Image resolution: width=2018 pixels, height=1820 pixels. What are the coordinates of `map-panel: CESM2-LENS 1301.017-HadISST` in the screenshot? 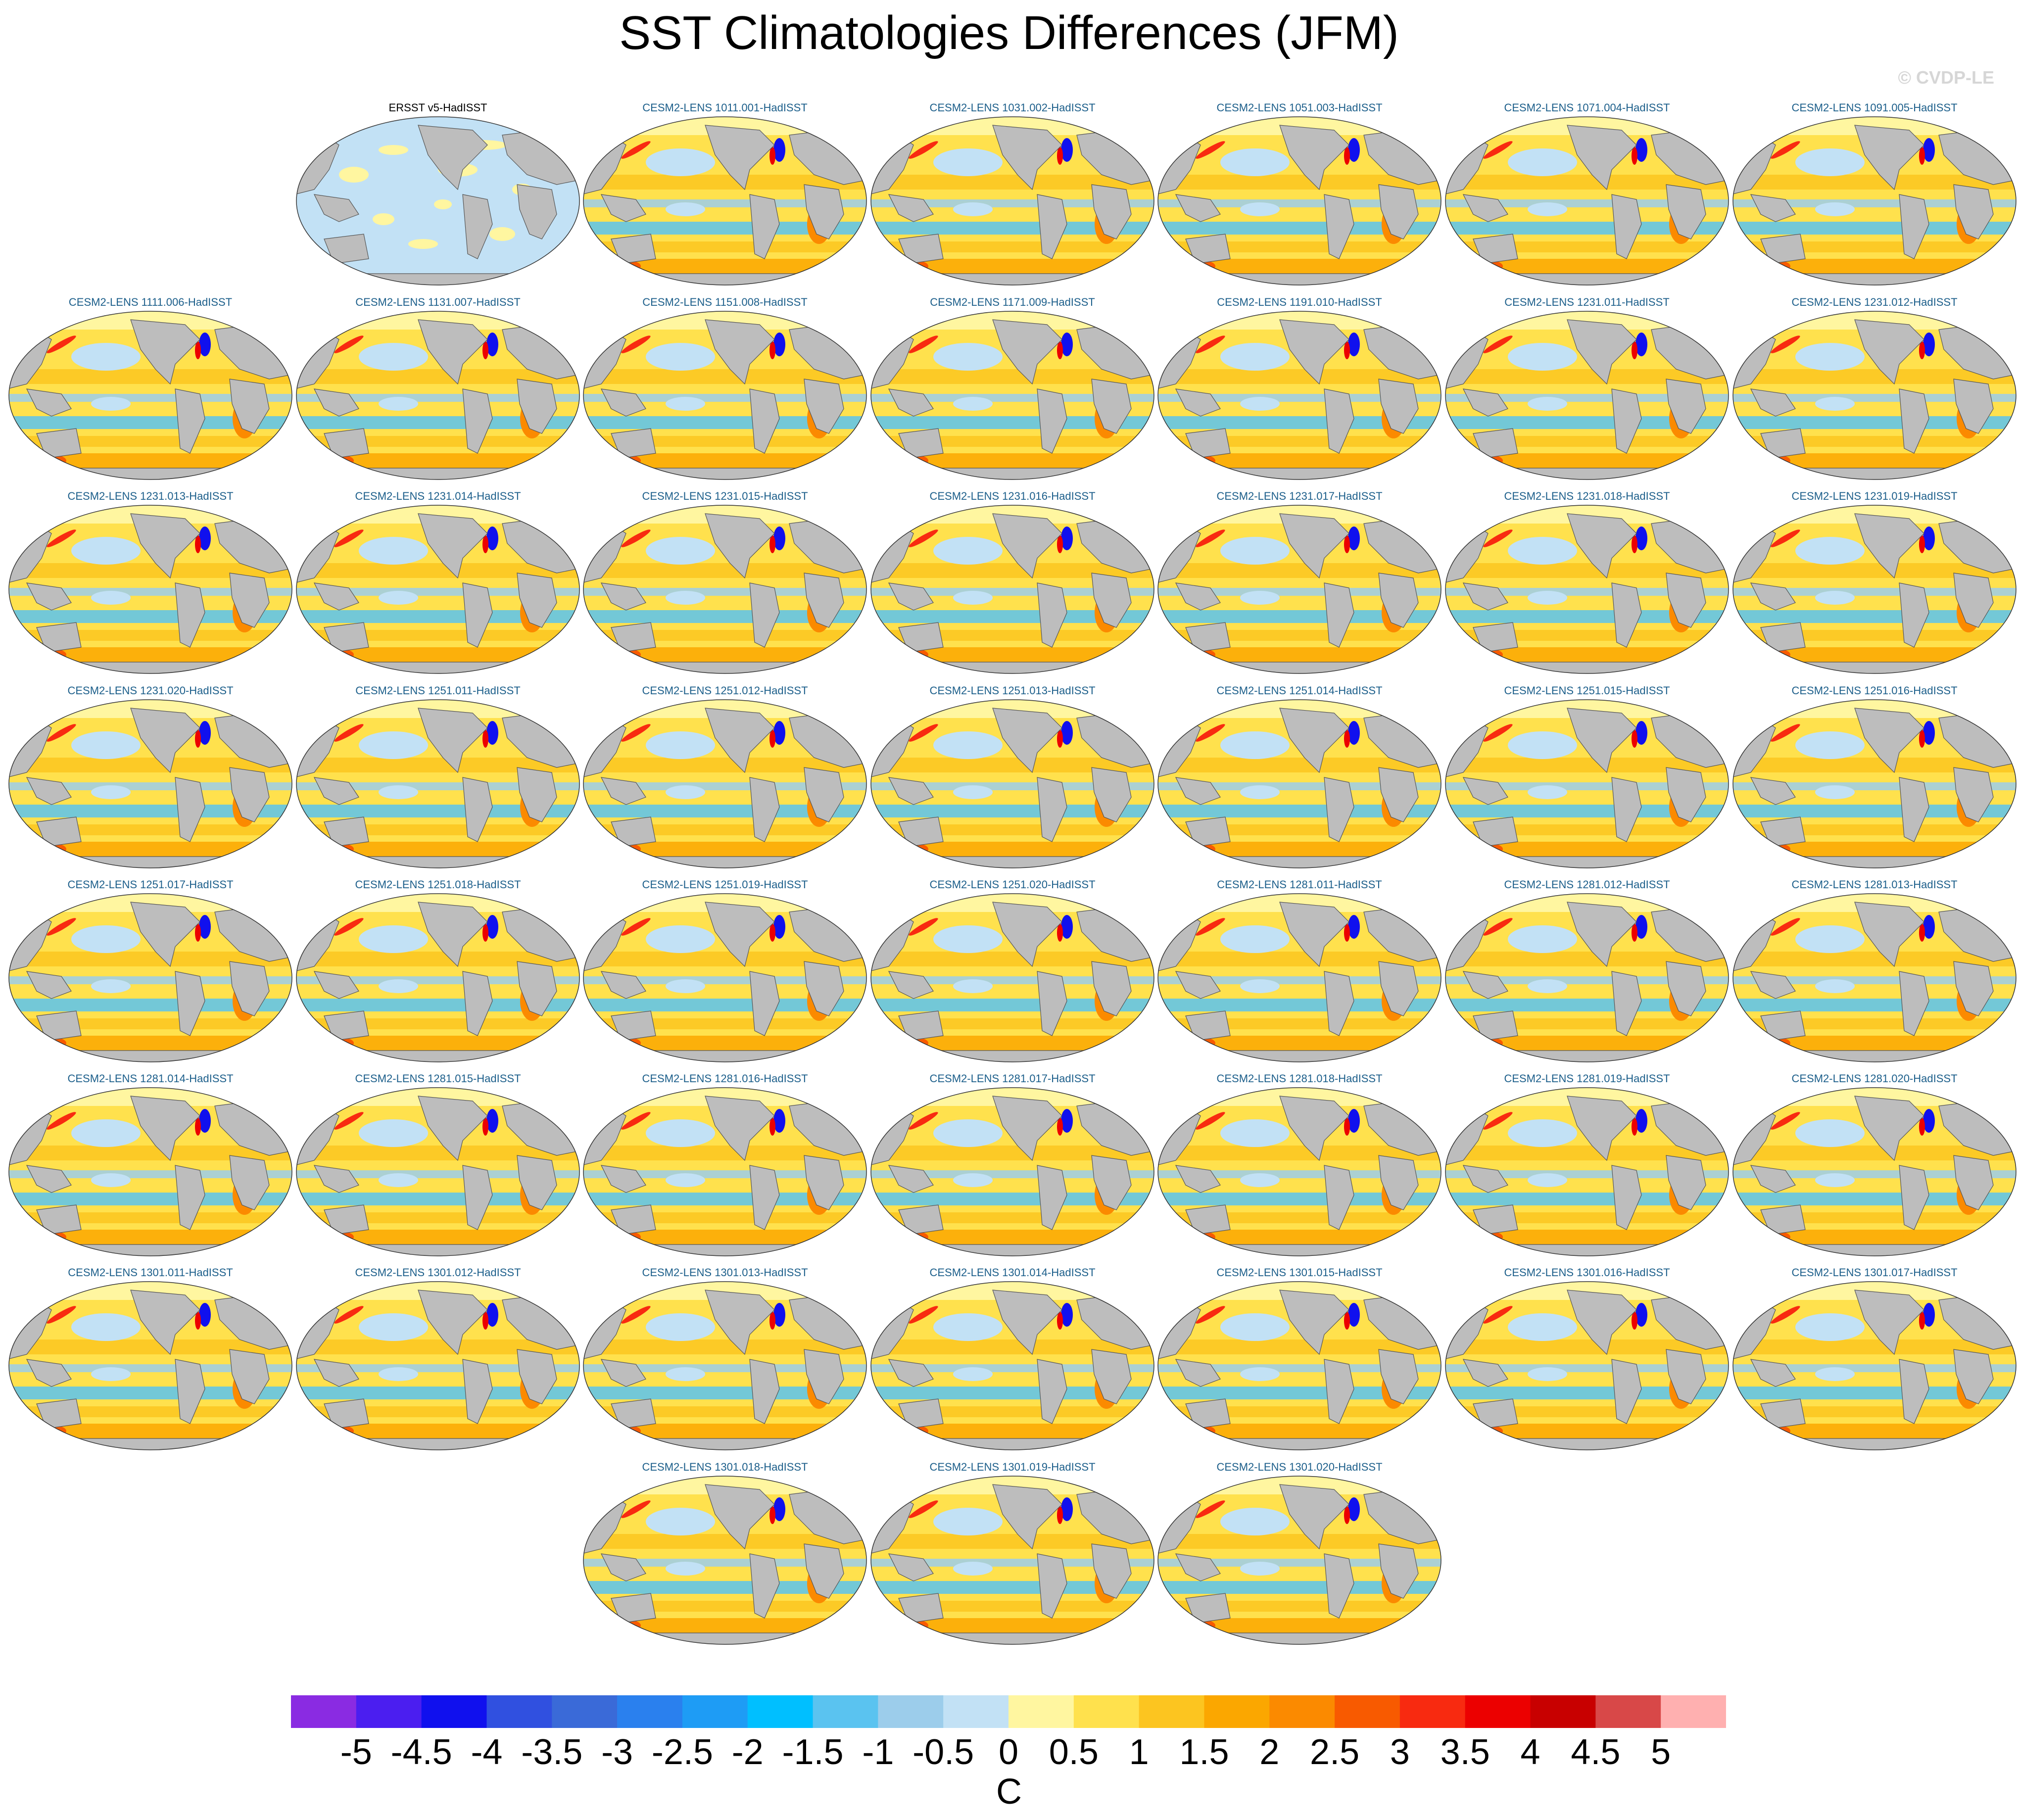 It's located at (1874, 1360).